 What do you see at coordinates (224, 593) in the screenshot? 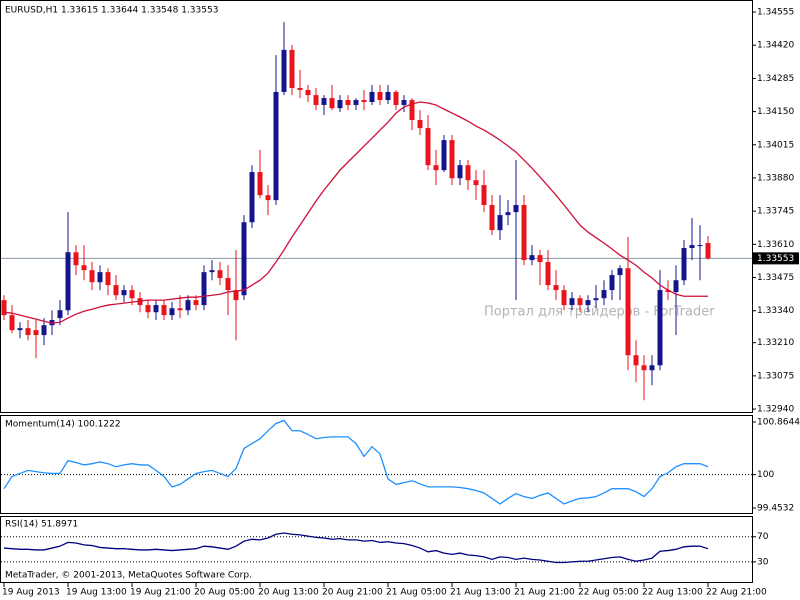
I see `x-tick-label: 20 Aug 05:00` at bounding box center [224, 593].